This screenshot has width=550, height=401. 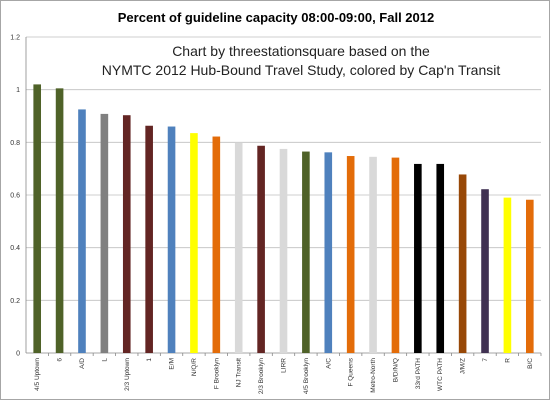 What do you see at coordinates (351, 371) in the screenshot?
I see `x-tick-label: F Queens` at bounding box center [351, 371].